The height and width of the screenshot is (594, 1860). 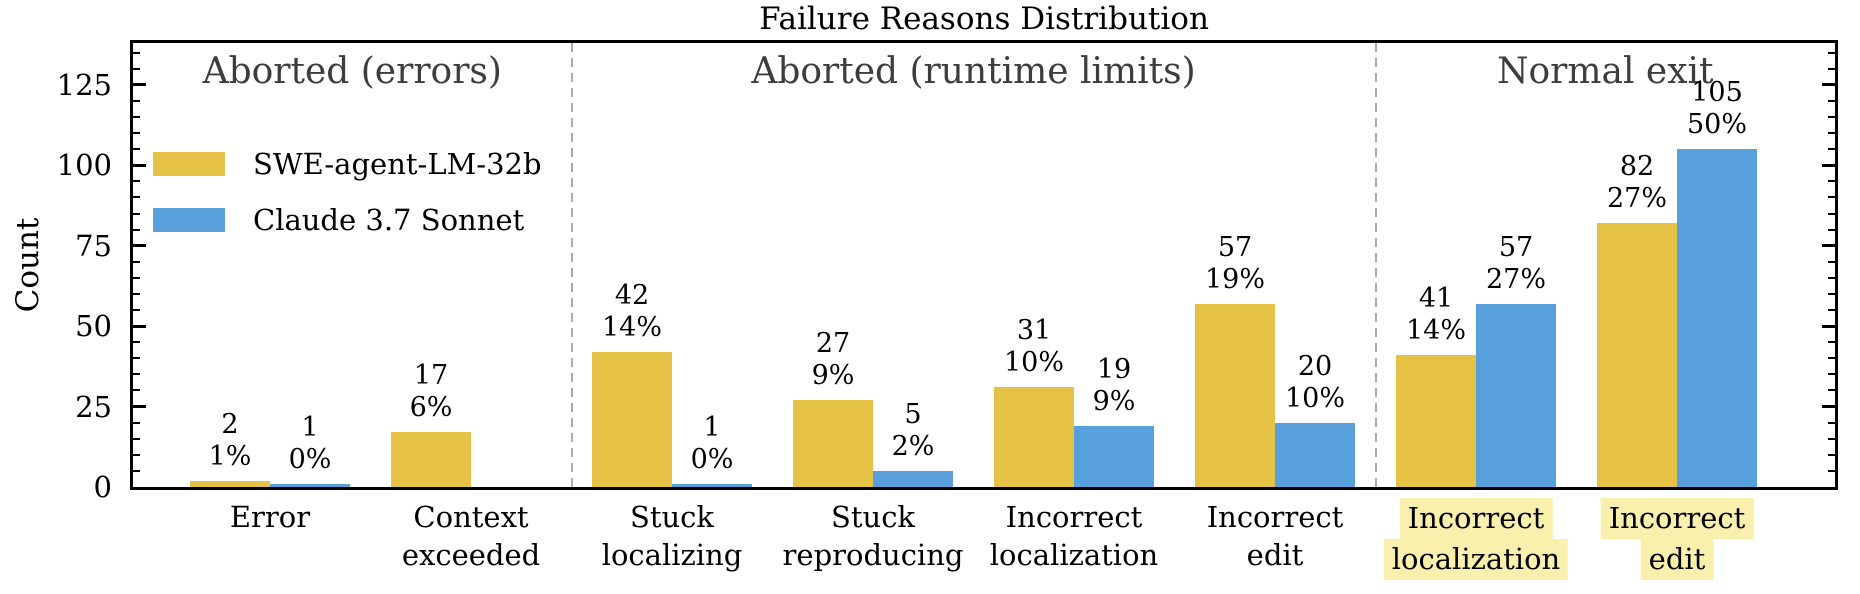 I want to click on bar-value-label: 82 27%, so click(x=1637, y=183).